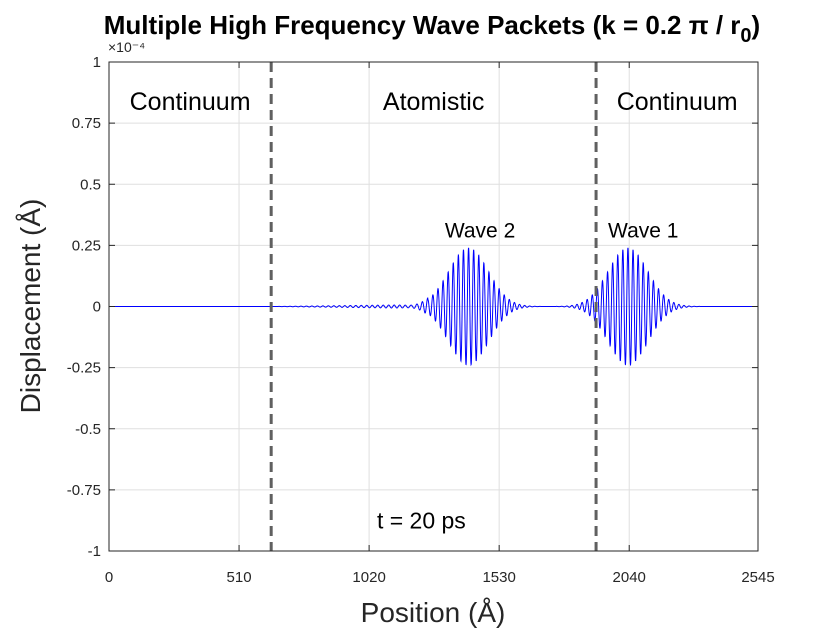  What do you see at coordinates (368, 577) in the screenshot?
I see `x-tick-label-2: 1020` at bounding box center [368, 577].